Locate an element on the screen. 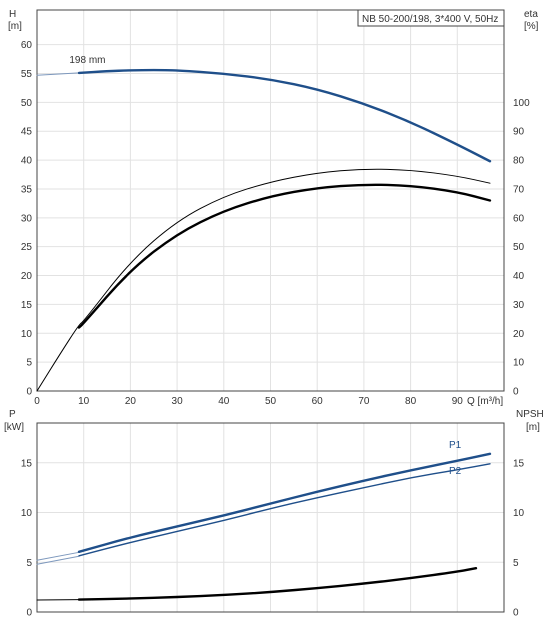 Image resolution: width=551 pixels, height=623 pixels. lower-right-tick-label: 15 is located at coordinates (519, 463).